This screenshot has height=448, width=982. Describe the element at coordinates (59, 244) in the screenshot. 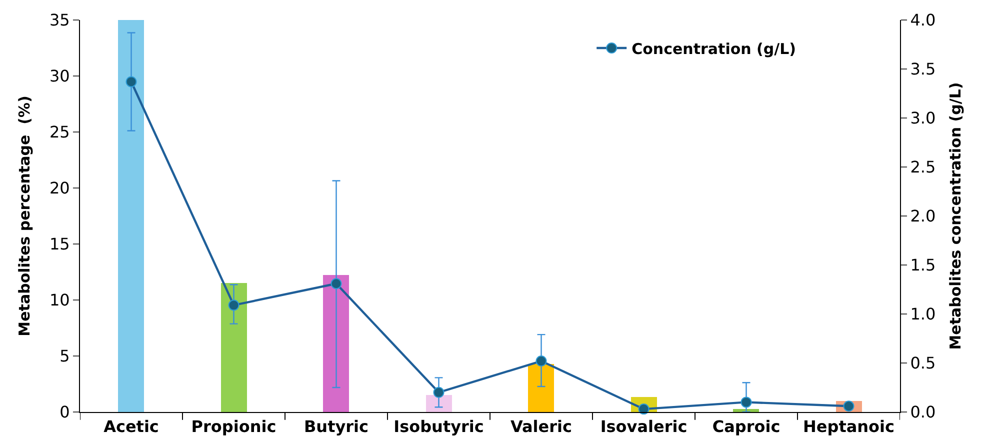

I see `y-tick-label: 15` at that location.